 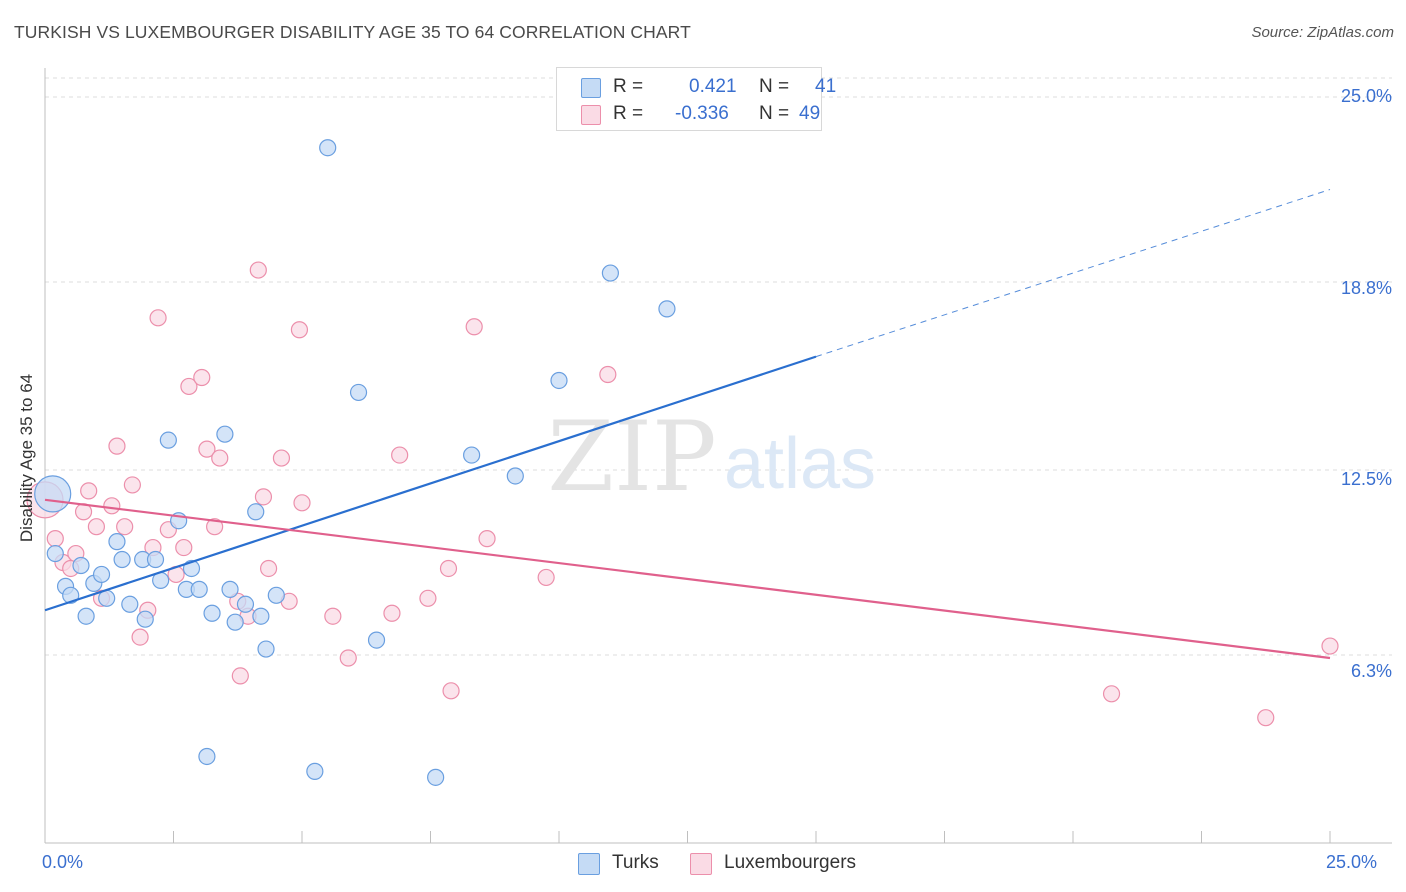 What do you see at coordinates (591, 115) in the screenshot?
I see `legend-swatch-luxembourgers` at bounding box center [591, 115].